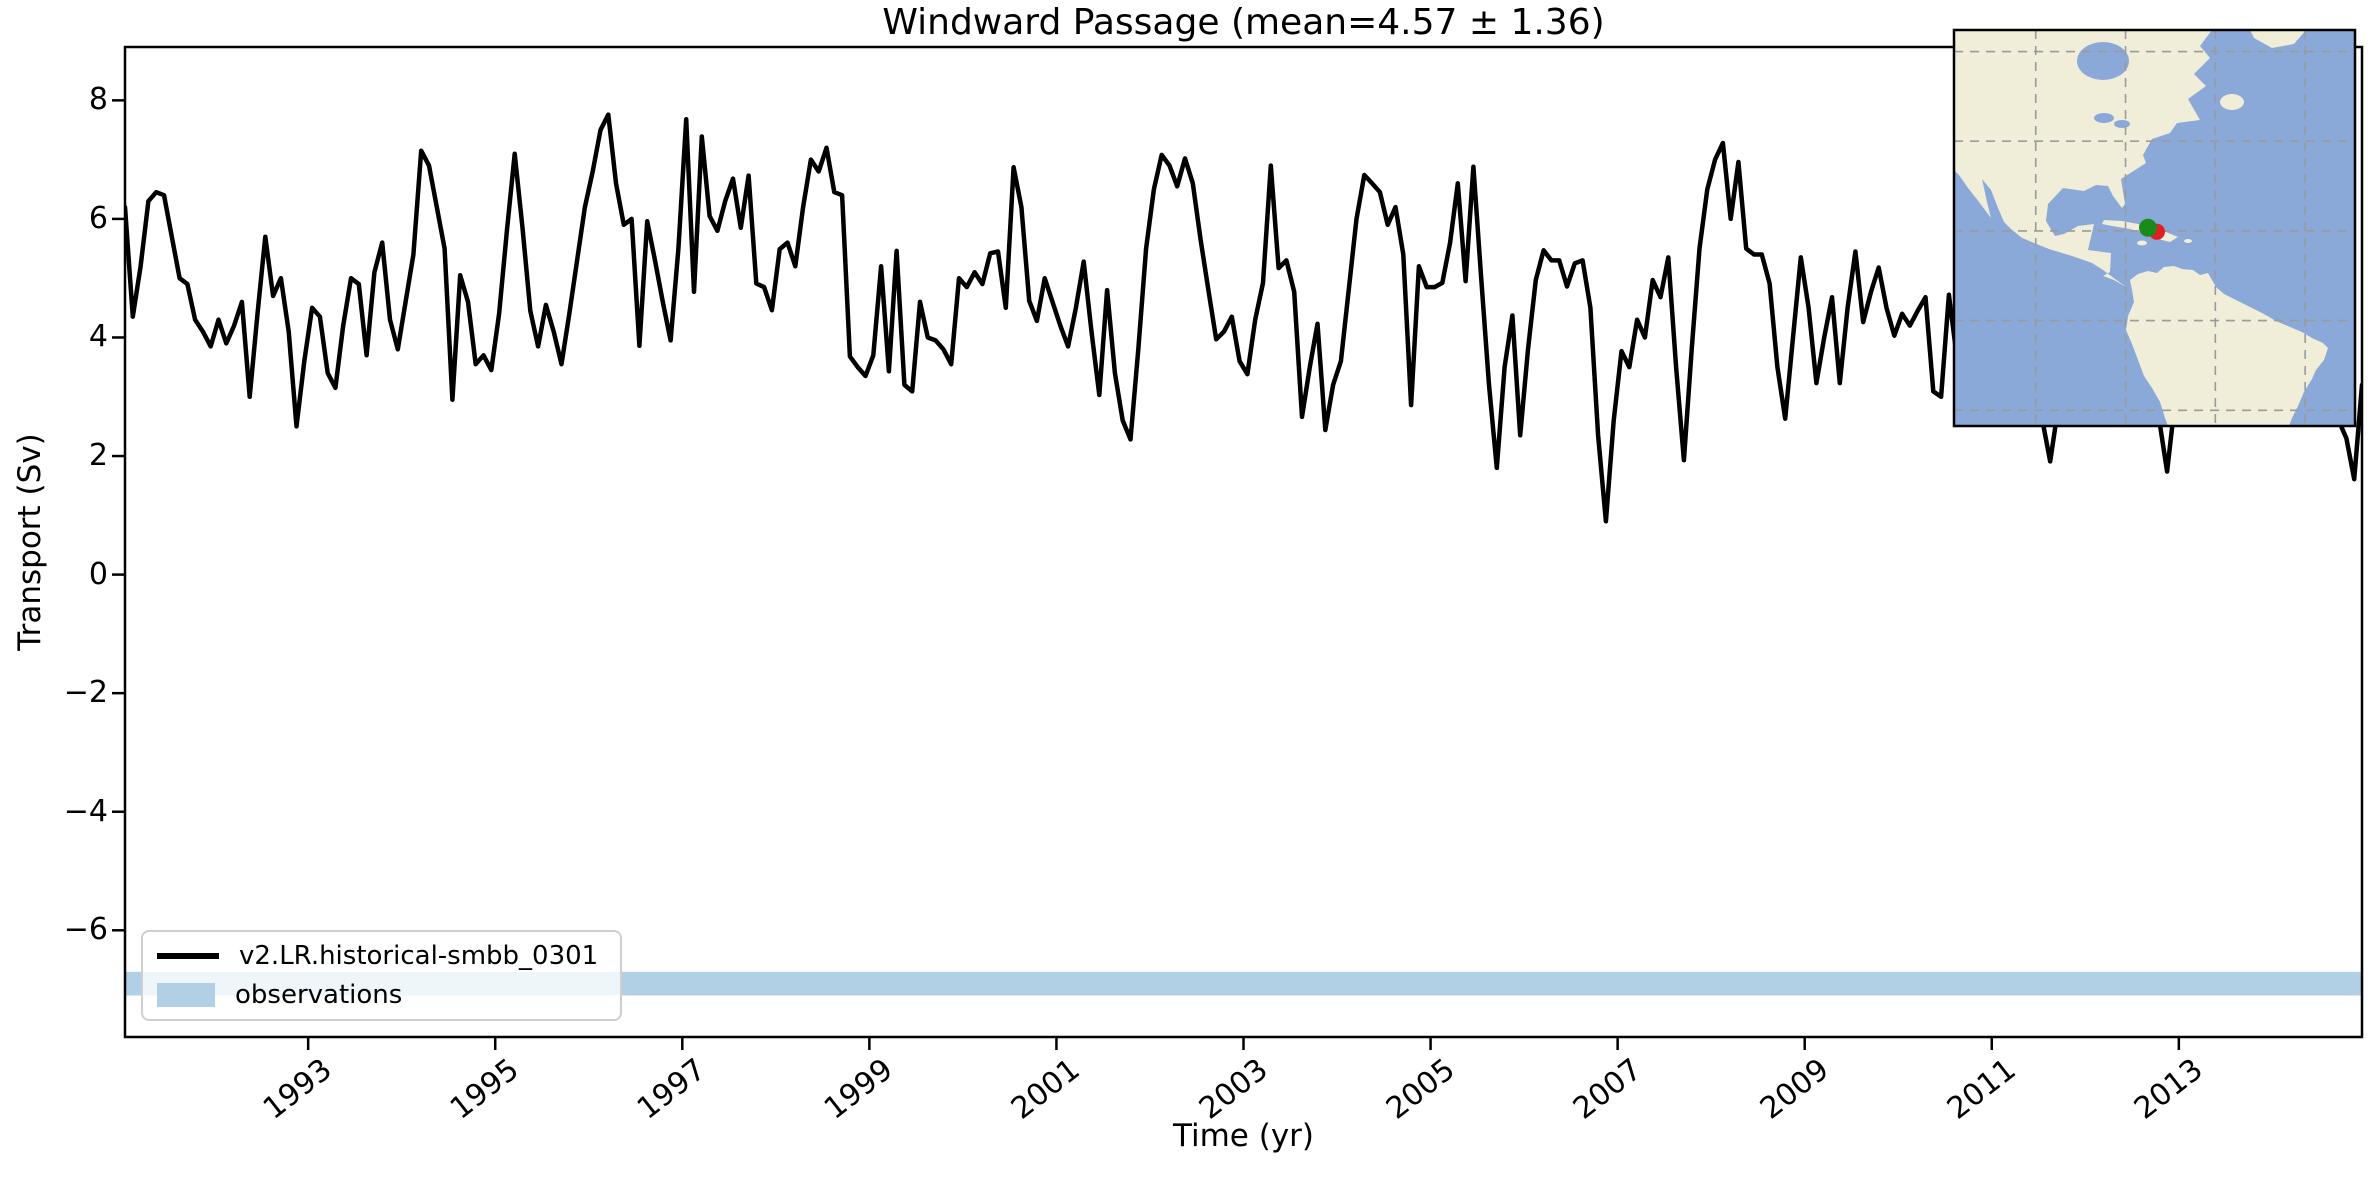  What do you see at coordinates (2232, 102) in the screenshot?
I see `map-land-newfoundland` at bounding box center [2232, 102].